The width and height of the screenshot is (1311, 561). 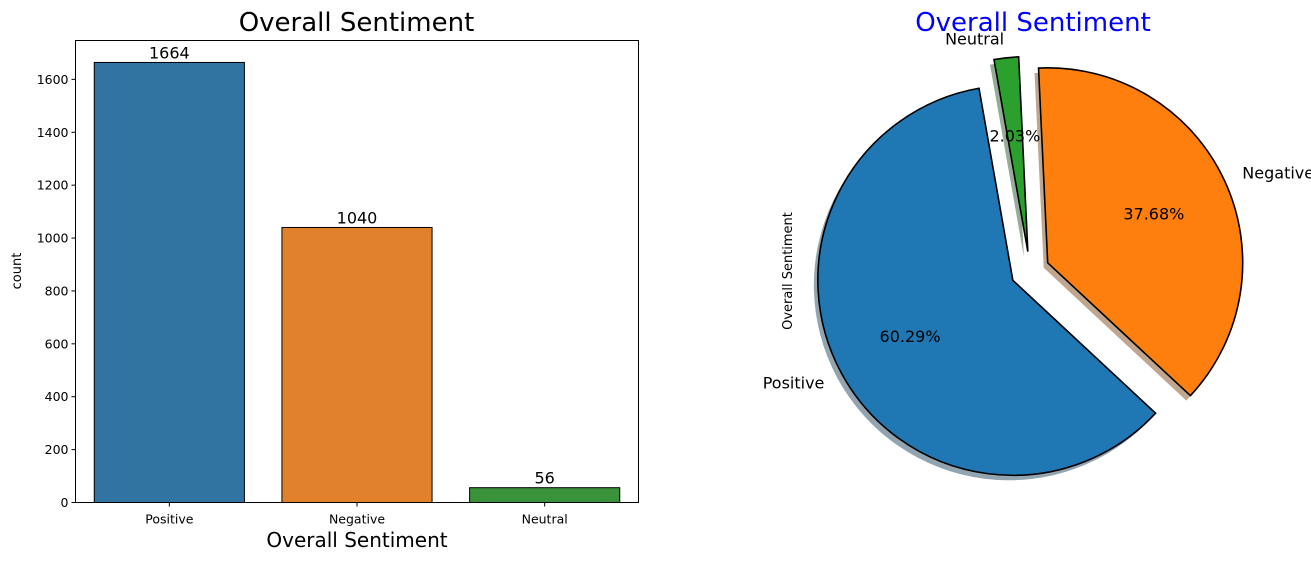 What do you see at coordinates (57, 449) in the screenshot?
I see `y-tick-label: 200` at bounding box center [57, 449].